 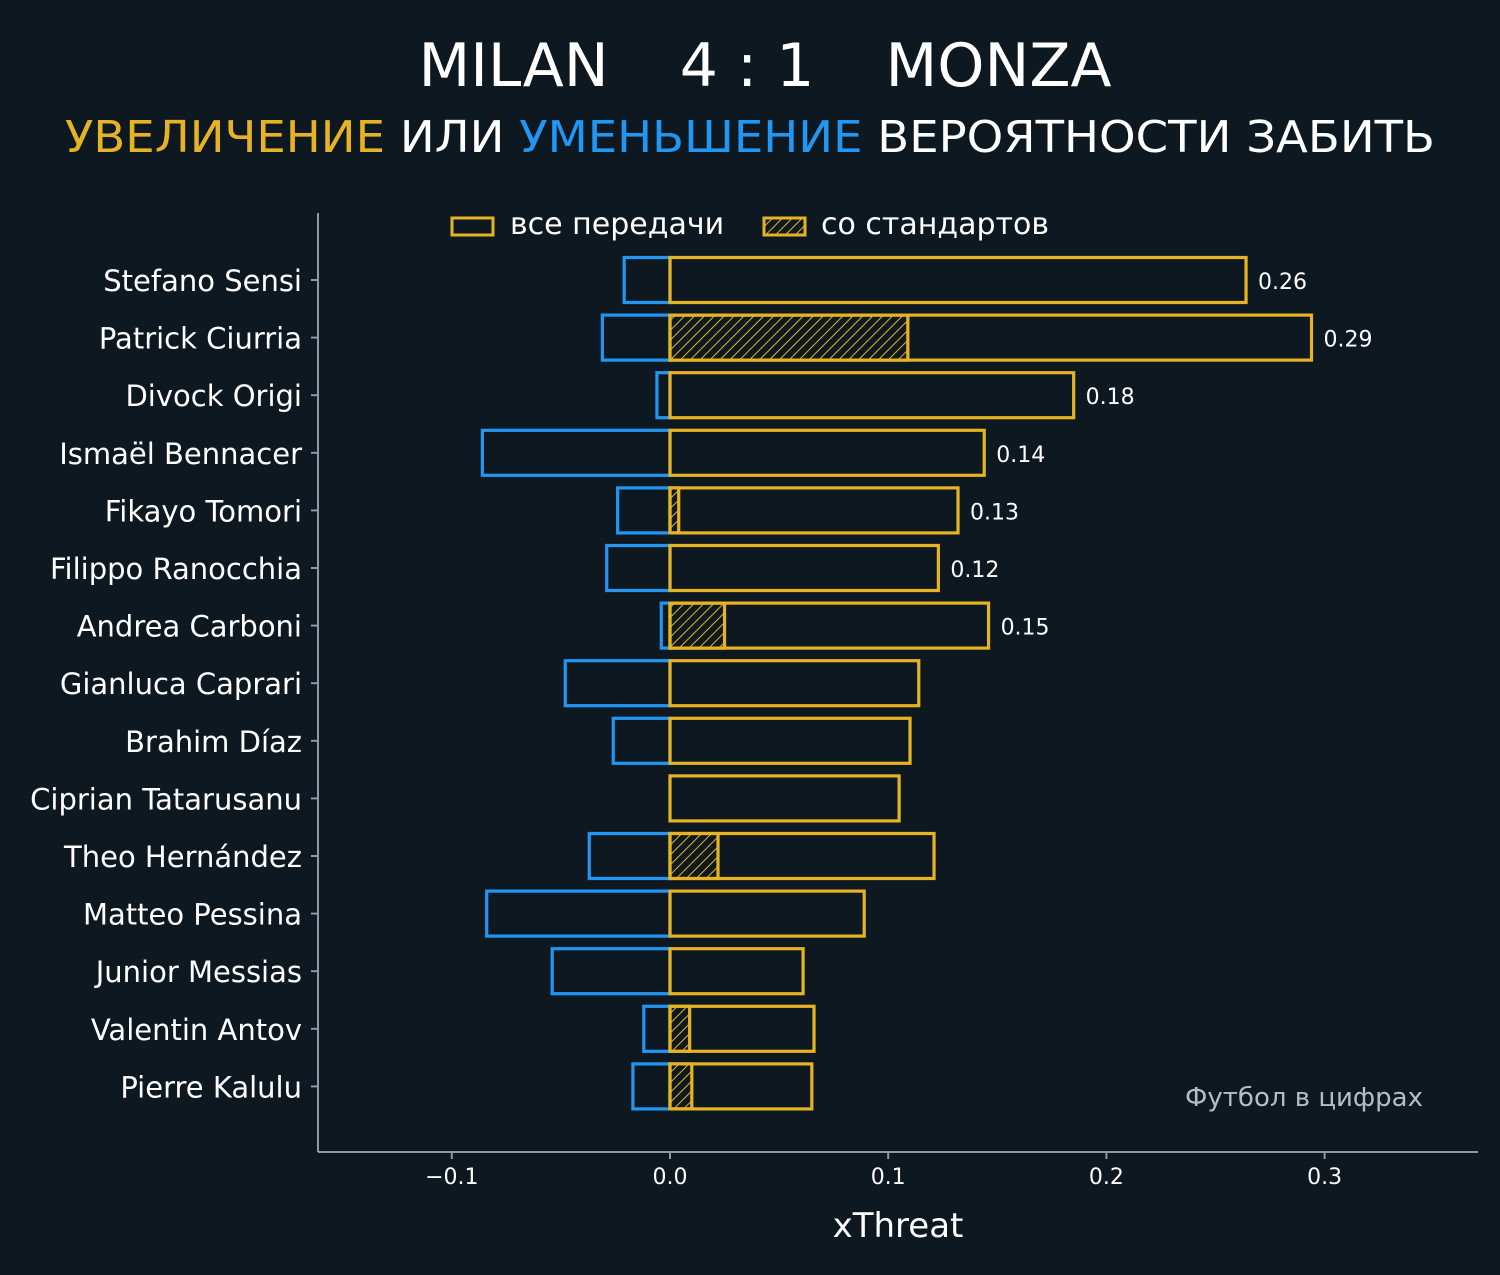 I want to click on bar-increase-gianluca-caprari, so click(x=794, y=683).